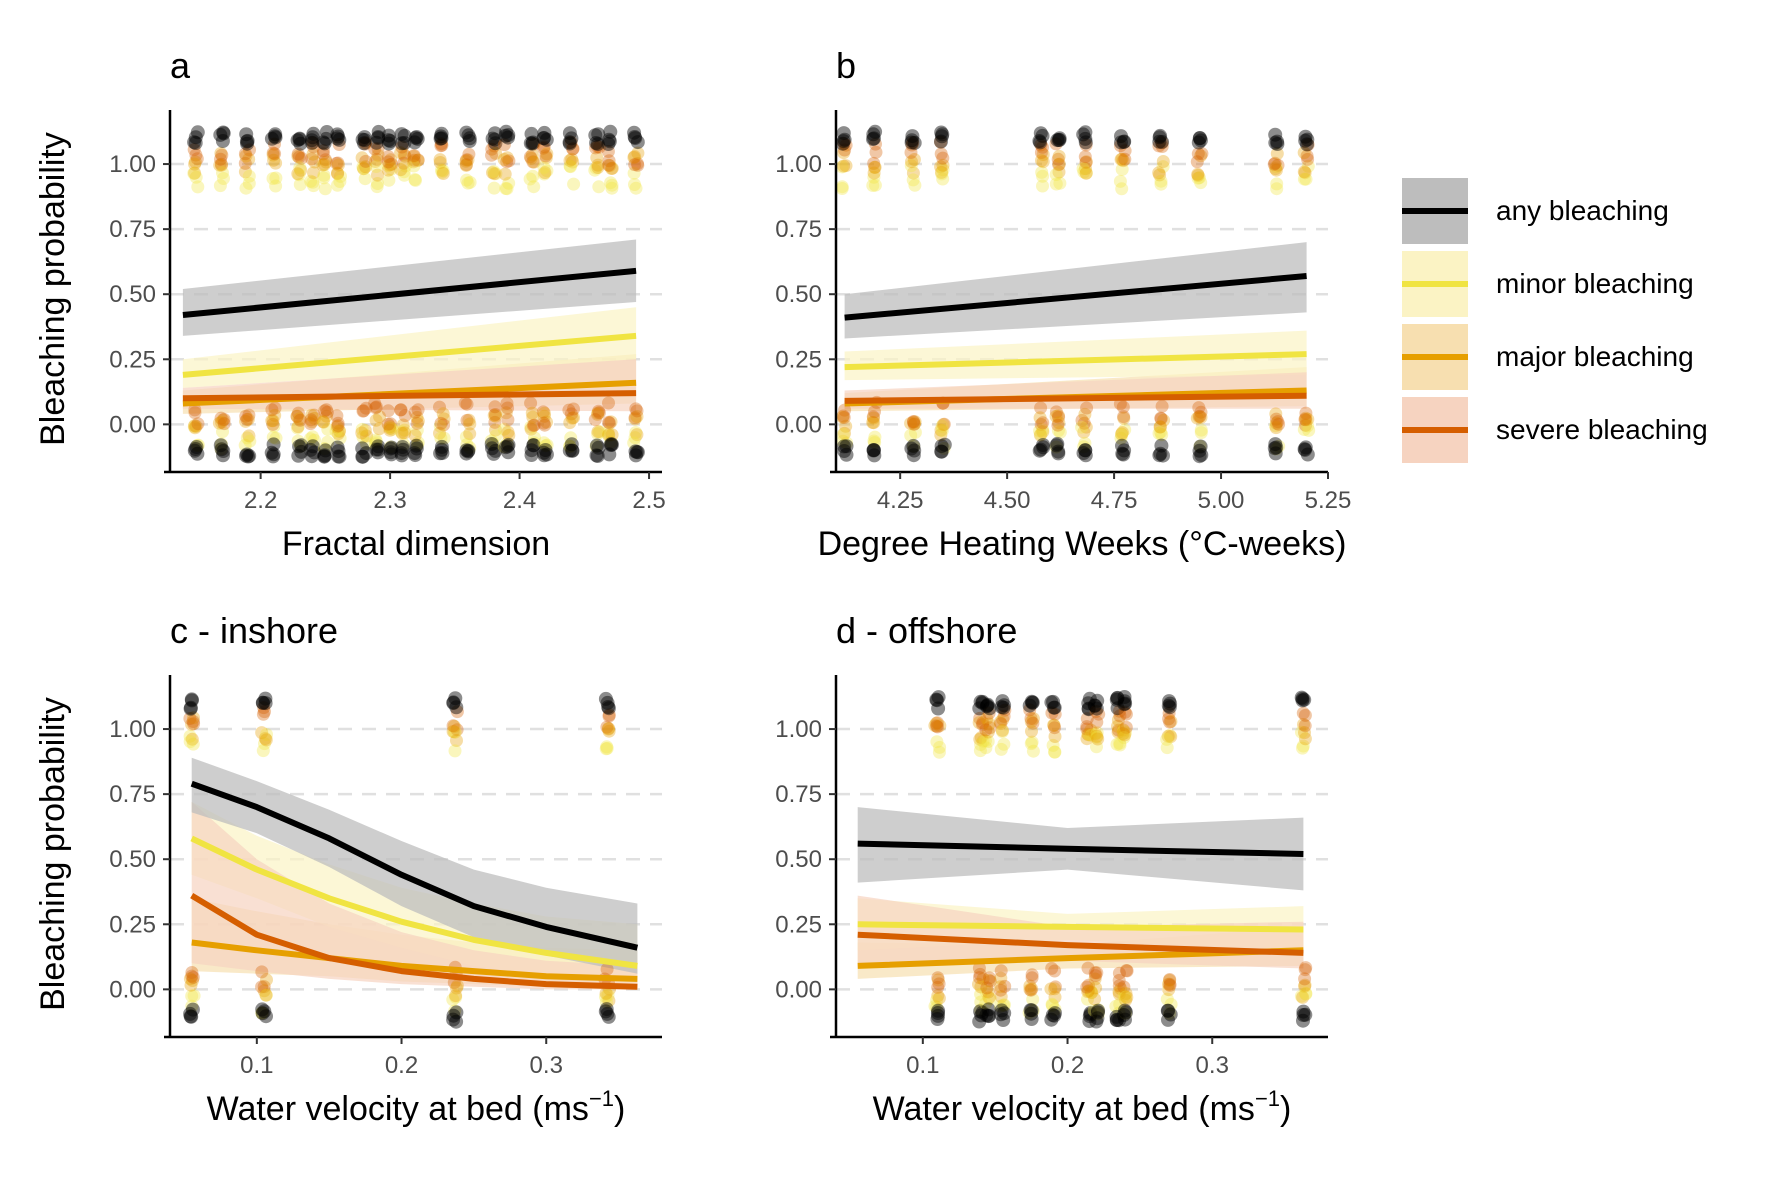 This screenshot has height=1186, width=1771. What do you see at coordinates (132, 859) in the screenshot?
I see `y-tick-label: 0.50` at bounding box center [132, 859].